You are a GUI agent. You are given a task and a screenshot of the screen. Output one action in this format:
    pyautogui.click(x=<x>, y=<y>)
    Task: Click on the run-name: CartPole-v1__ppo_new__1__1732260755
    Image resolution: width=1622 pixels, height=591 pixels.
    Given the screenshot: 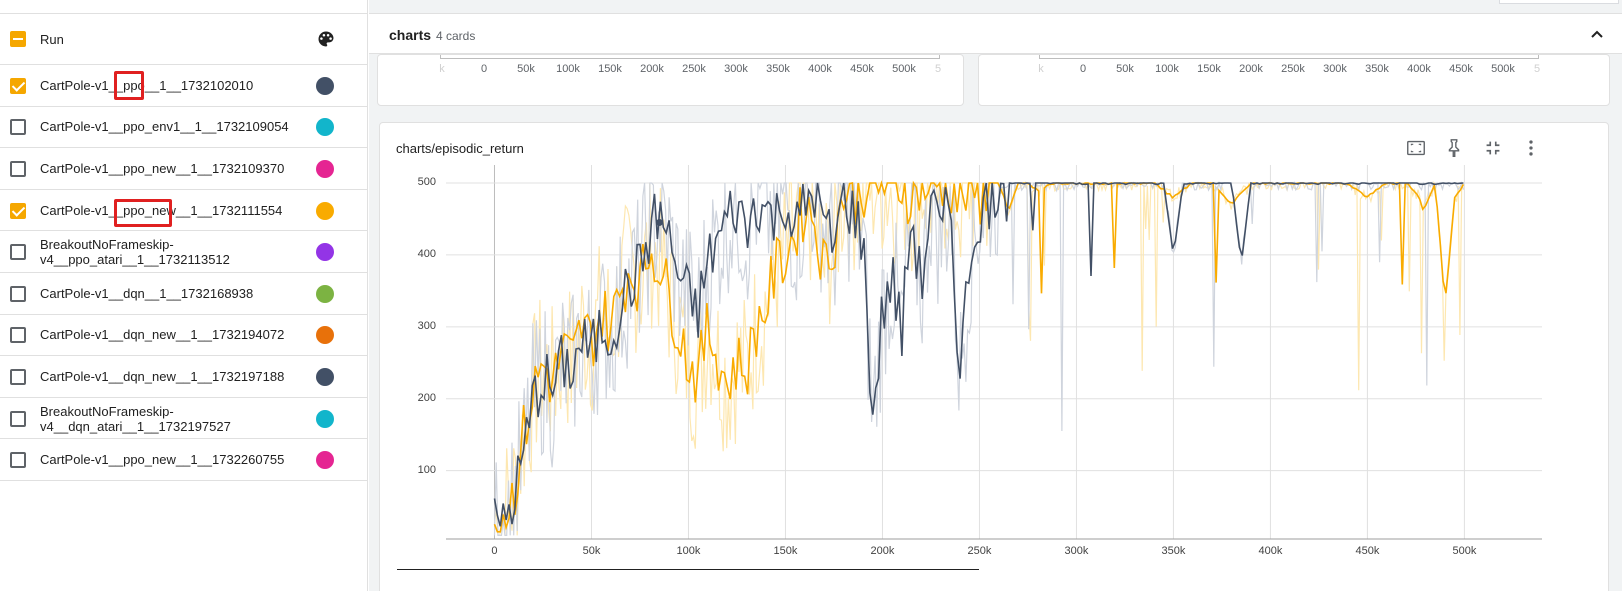 What is the action you would take?
    pyautogui.click(x=162, y=460)
    